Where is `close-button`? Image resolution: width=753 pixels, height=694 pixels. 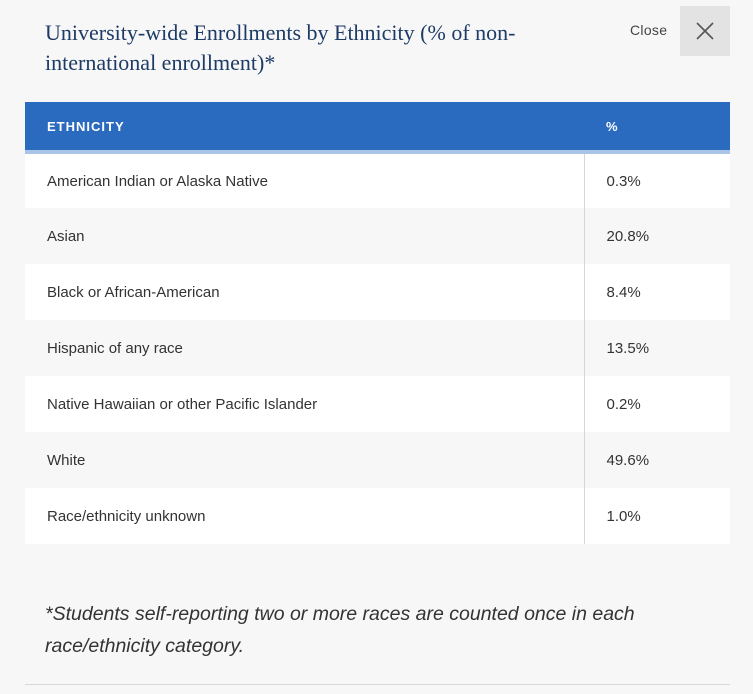
close-button is located at coordinates (705, 31).